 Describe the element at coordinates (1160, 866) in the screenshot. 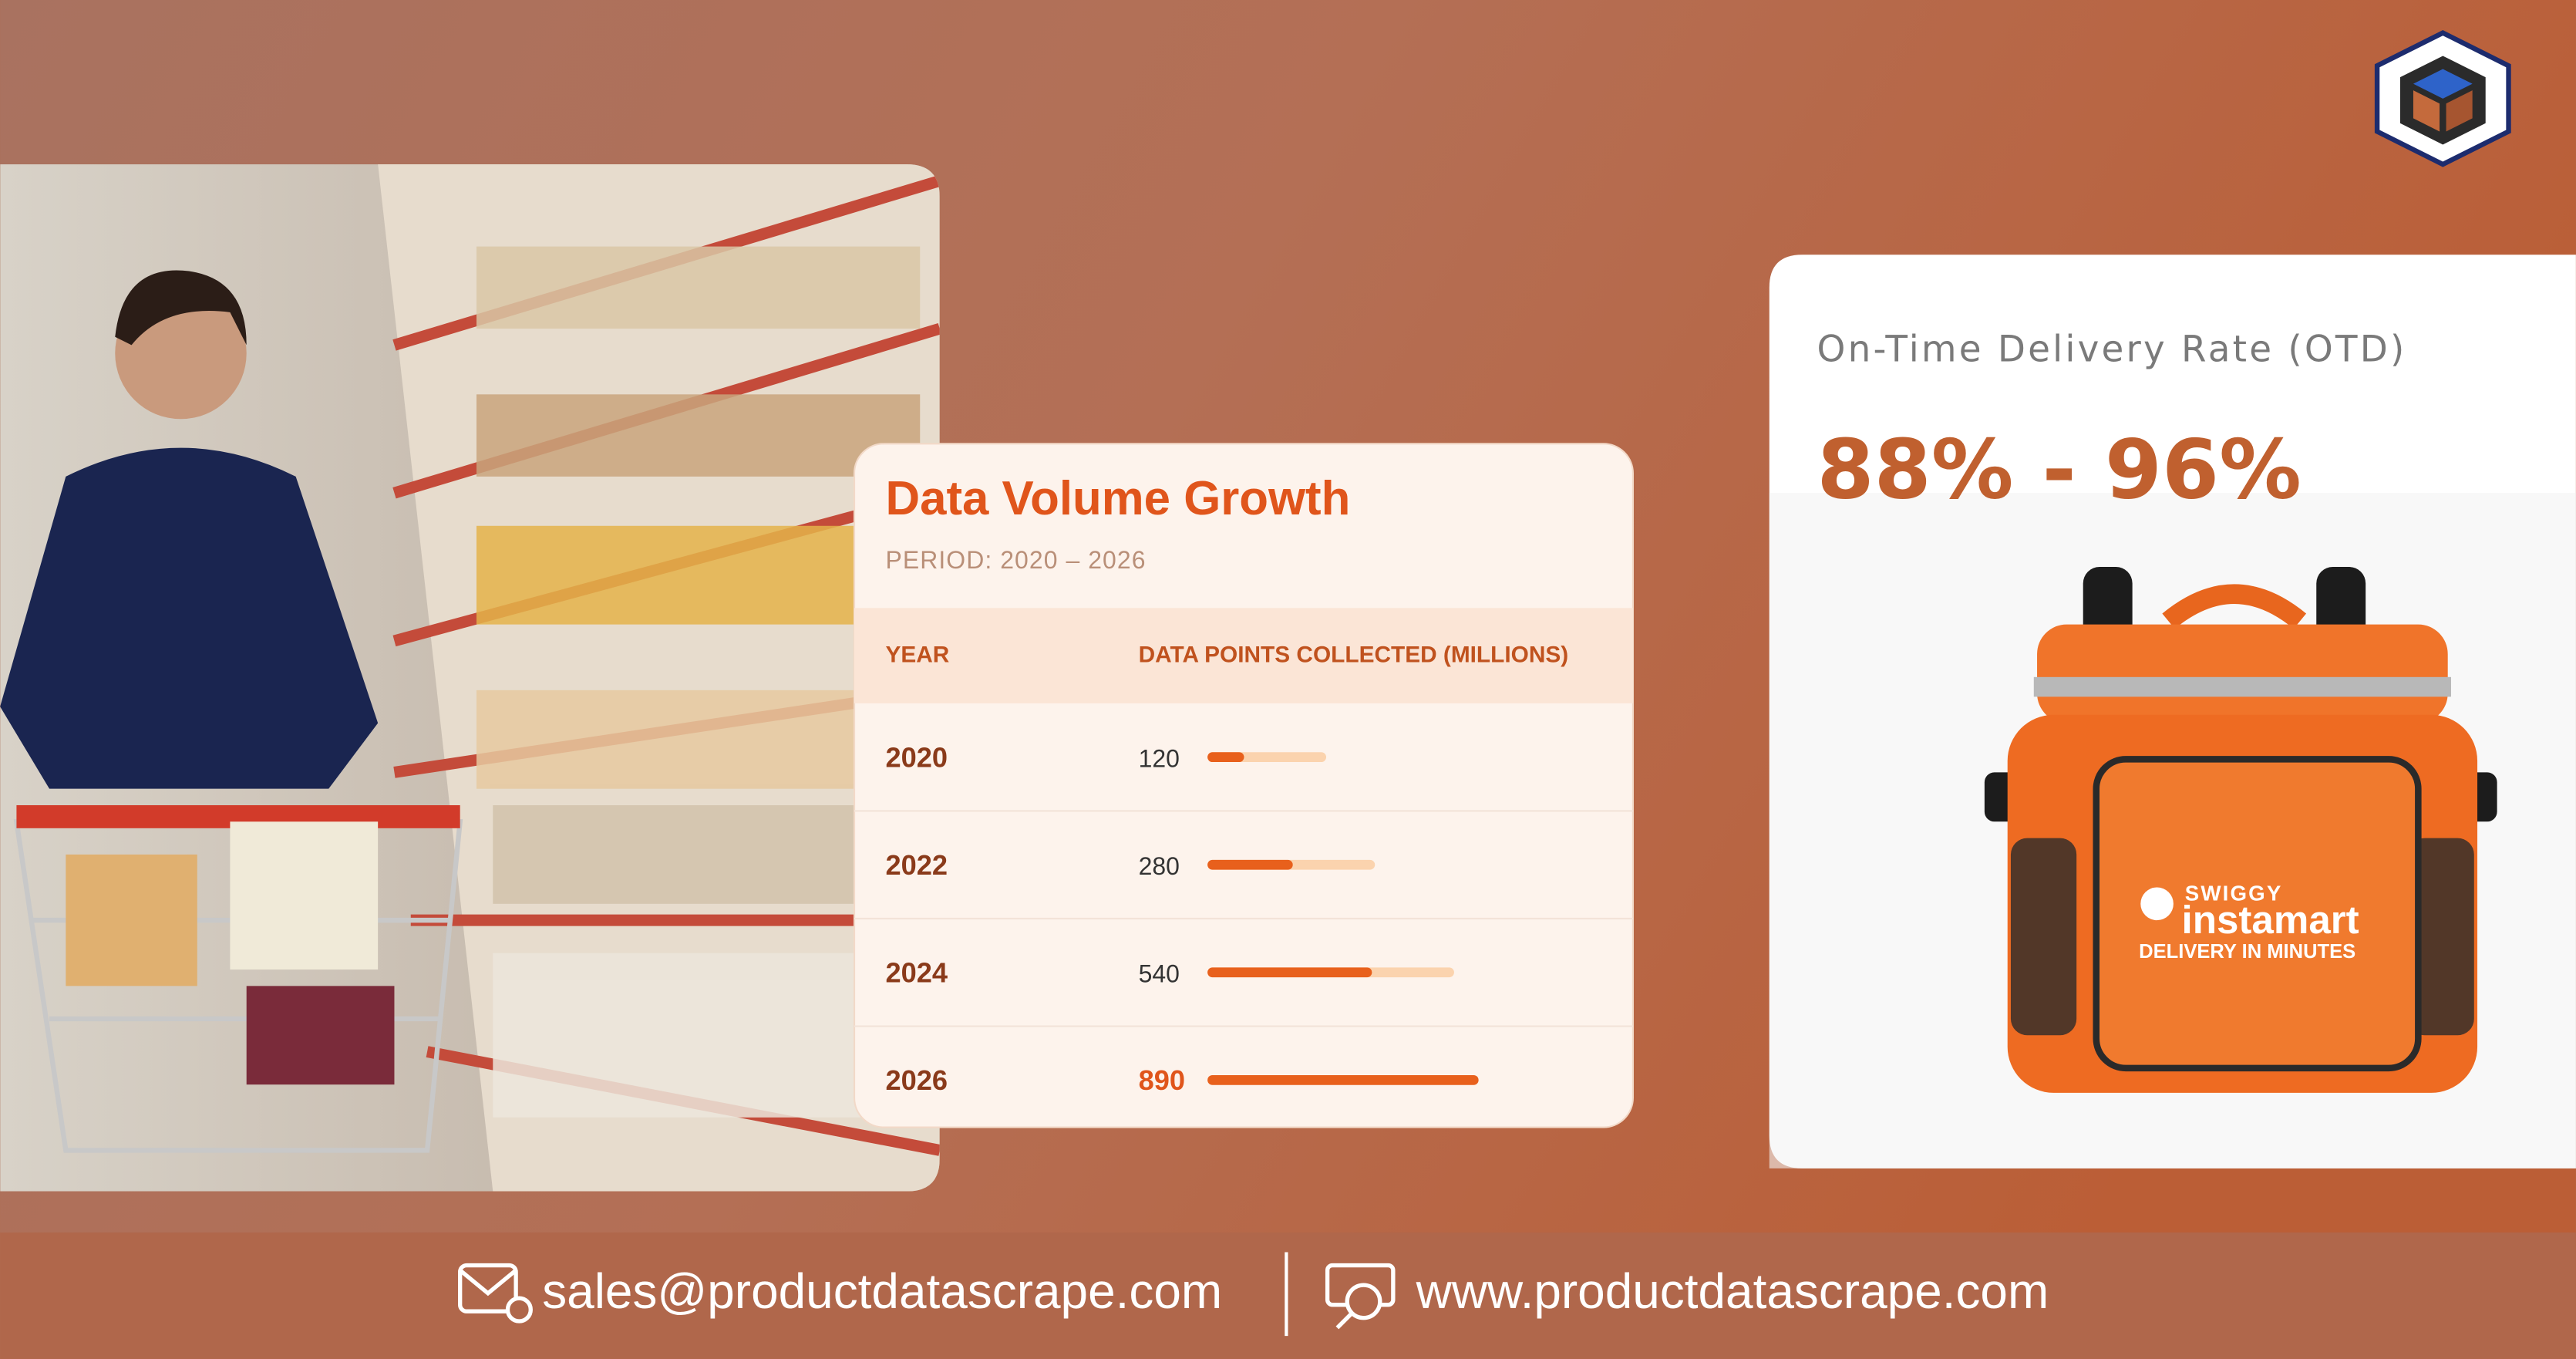

I see `row-value: 280` at that location.